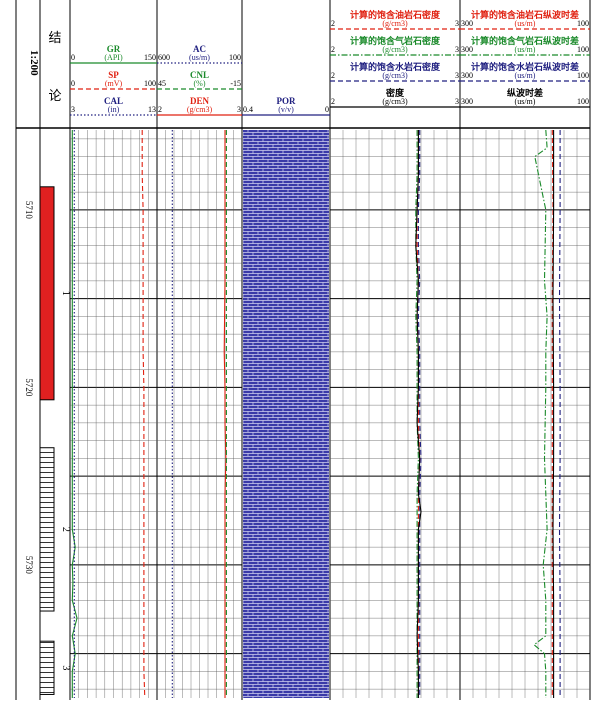 The height and width of the screenshot is (706, 604). Describe the element at coordinates (200, 101) in the screenshot. I see `curve-name: DEN` at that location.